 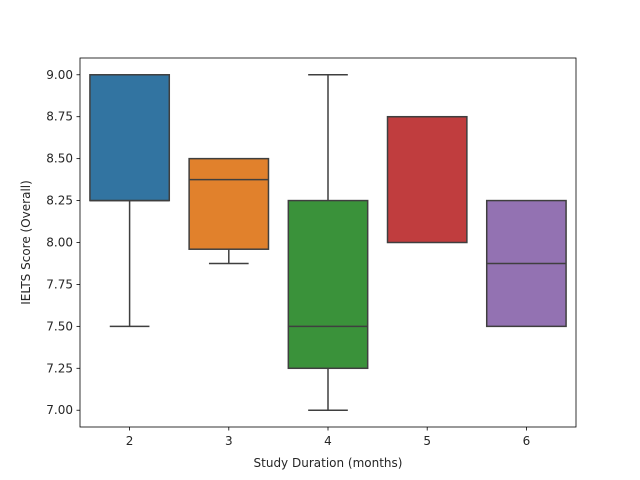 What do you see at coordinates (59, 159) in the screenshot?
I see `y-tick-label: 8.50` at bounding box center [59, 159].